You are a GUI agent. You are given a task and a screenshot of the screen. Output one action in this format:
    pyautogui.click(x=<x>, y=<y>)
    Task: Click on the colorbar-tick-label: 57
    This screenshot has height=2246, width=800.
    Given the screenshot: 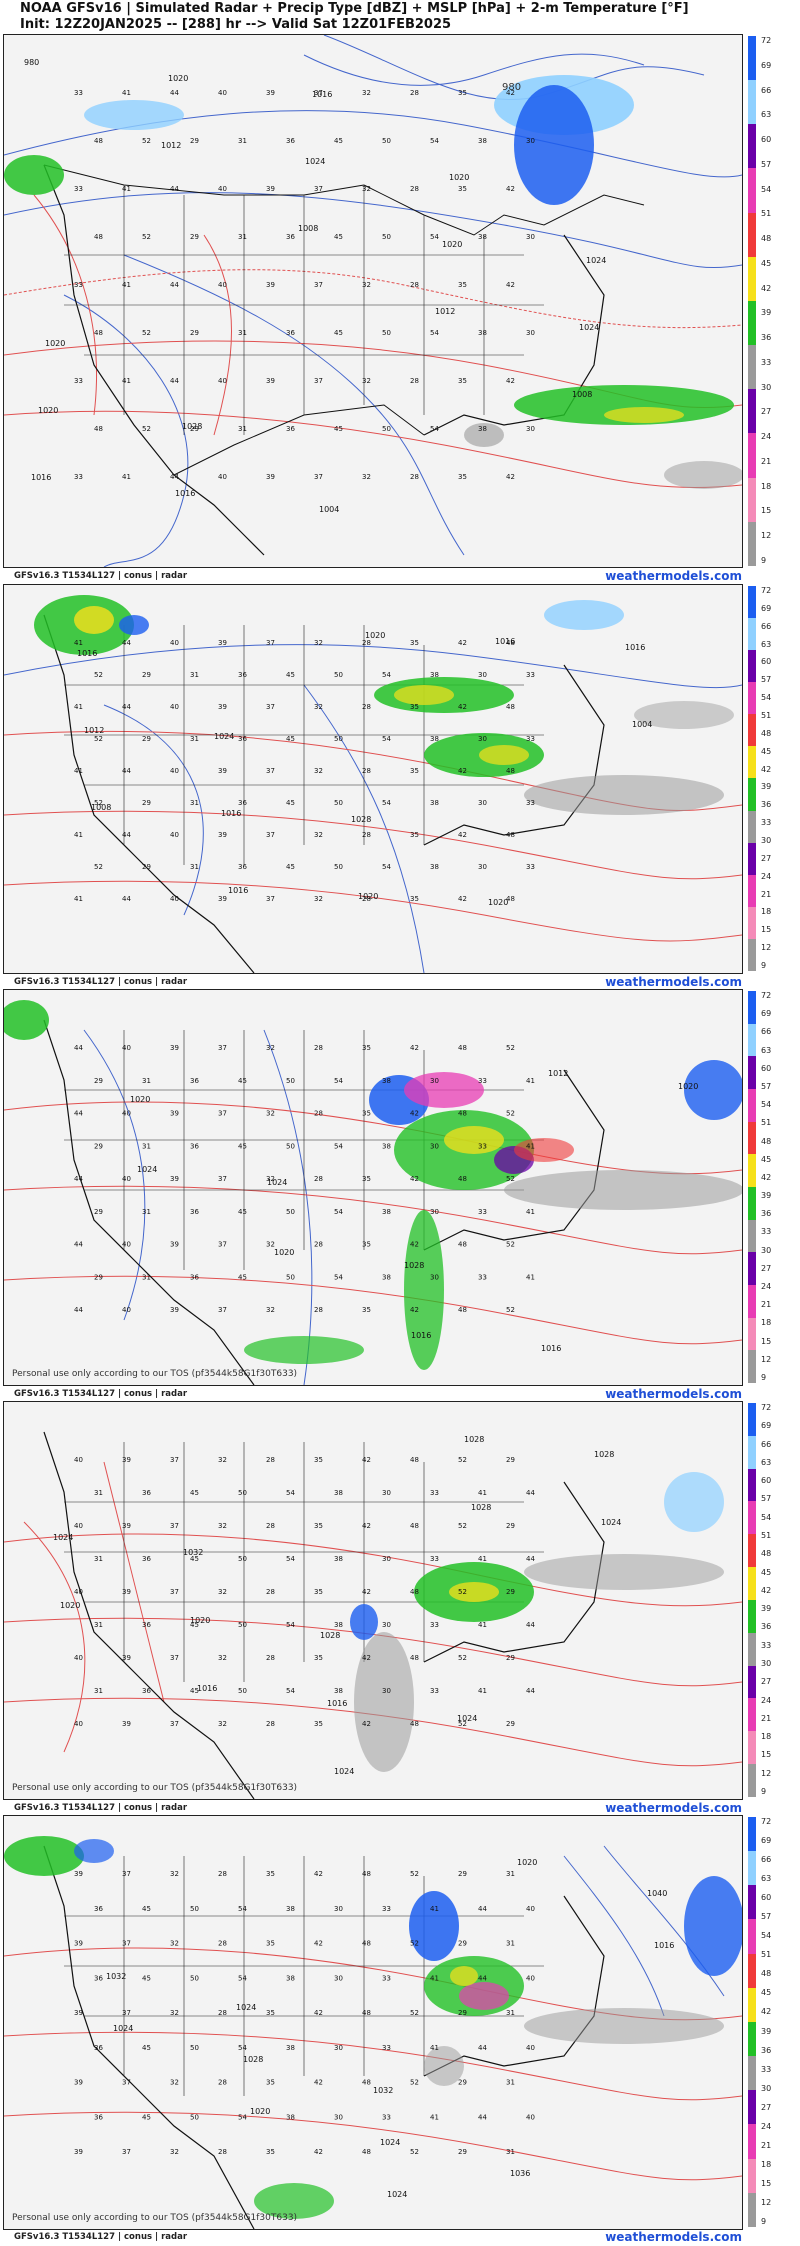 What is the action you would take?
    pyautogui.click(x=766, y=680)
    